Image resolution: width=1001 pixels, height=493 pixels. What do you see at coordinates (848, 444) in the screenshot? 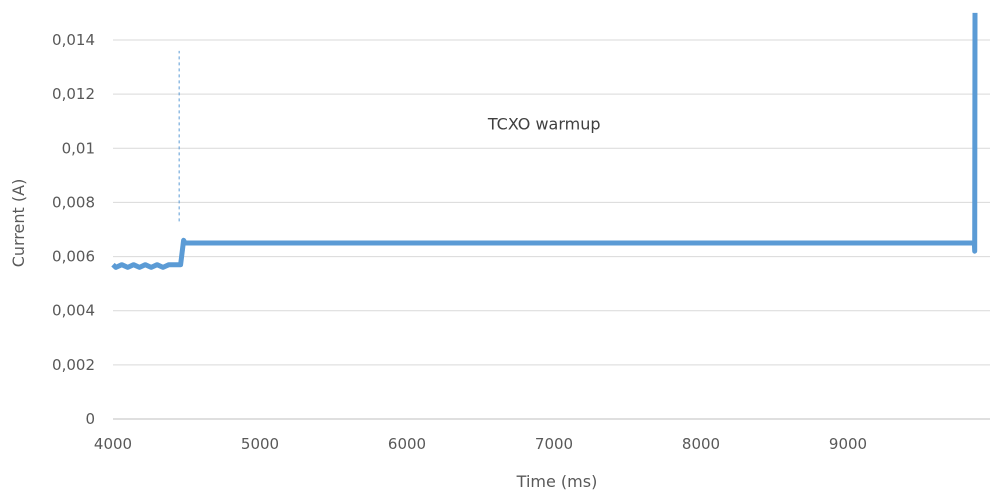
I see `x-tick-label: 9000` at bounding box center [848, 444].